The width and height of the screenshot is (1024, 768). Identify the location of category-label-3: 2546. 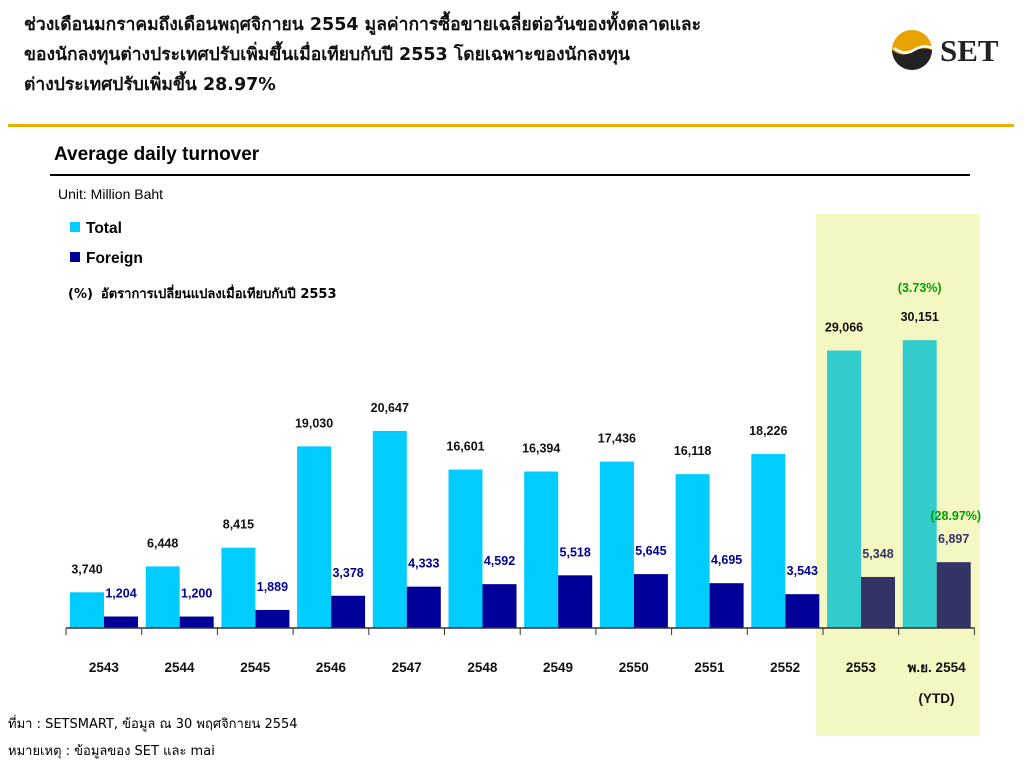
(331, 667).